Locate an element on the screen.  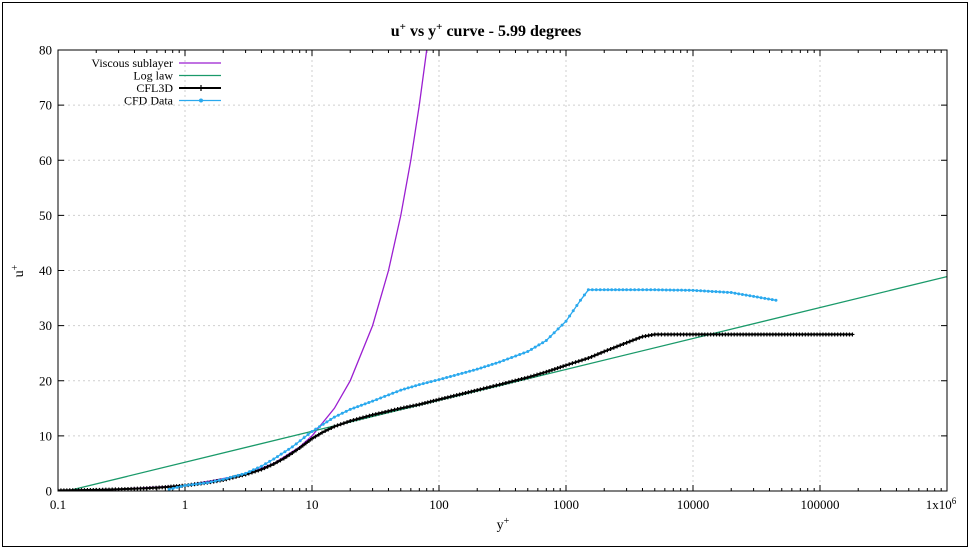
x-tick-label-last-exp: 6 is located at coordinates (954, 501).